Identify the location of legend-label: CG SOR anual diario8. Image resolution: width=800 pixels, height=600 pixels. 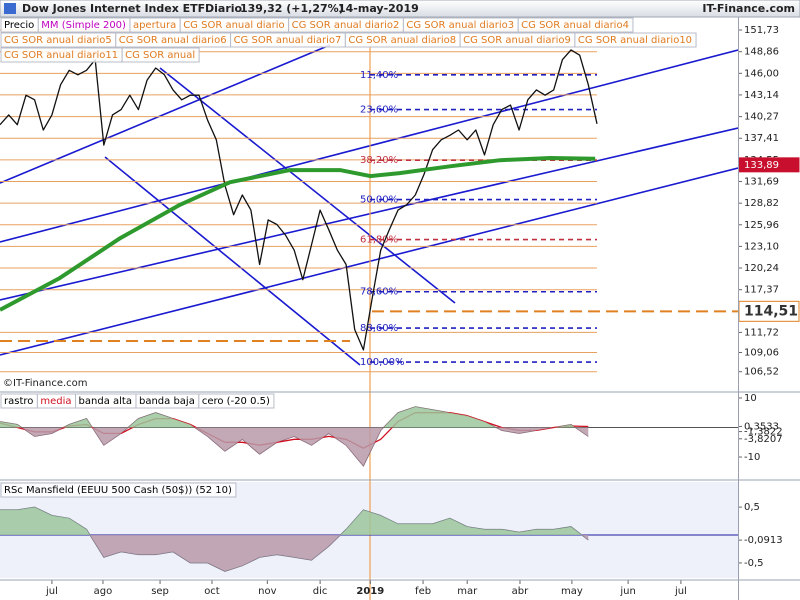
(402, 40).